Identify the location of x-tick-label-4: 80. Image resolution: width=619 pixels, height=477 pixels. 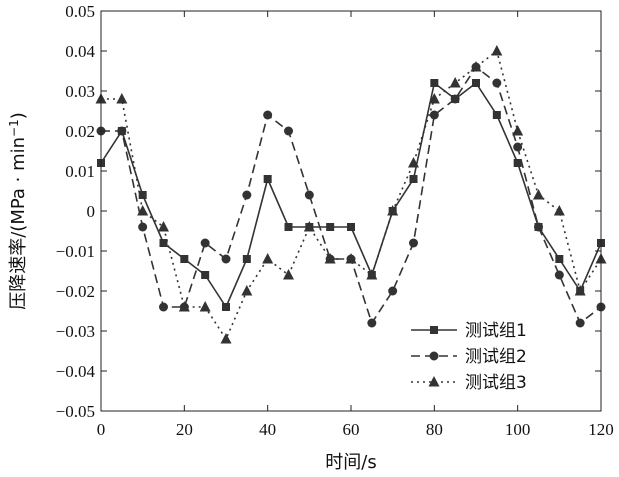
(434, 429).